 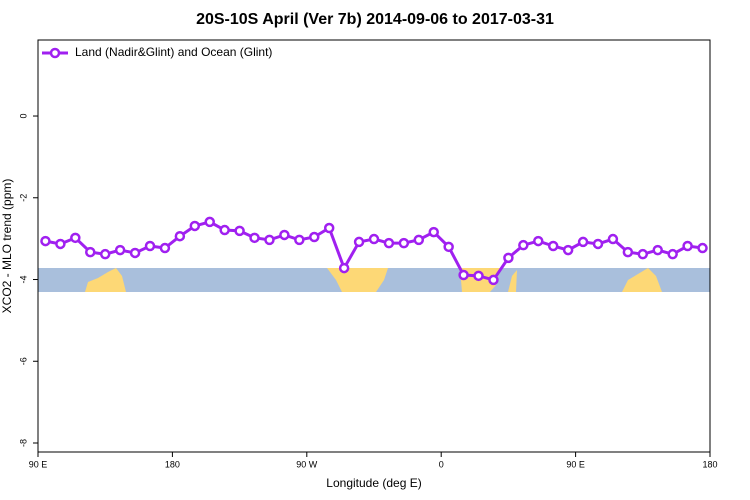 What do you see at coordinates (23, 361) in the screenshot?
I see `y-tick-label: -6` at bounding box center [23, 361].